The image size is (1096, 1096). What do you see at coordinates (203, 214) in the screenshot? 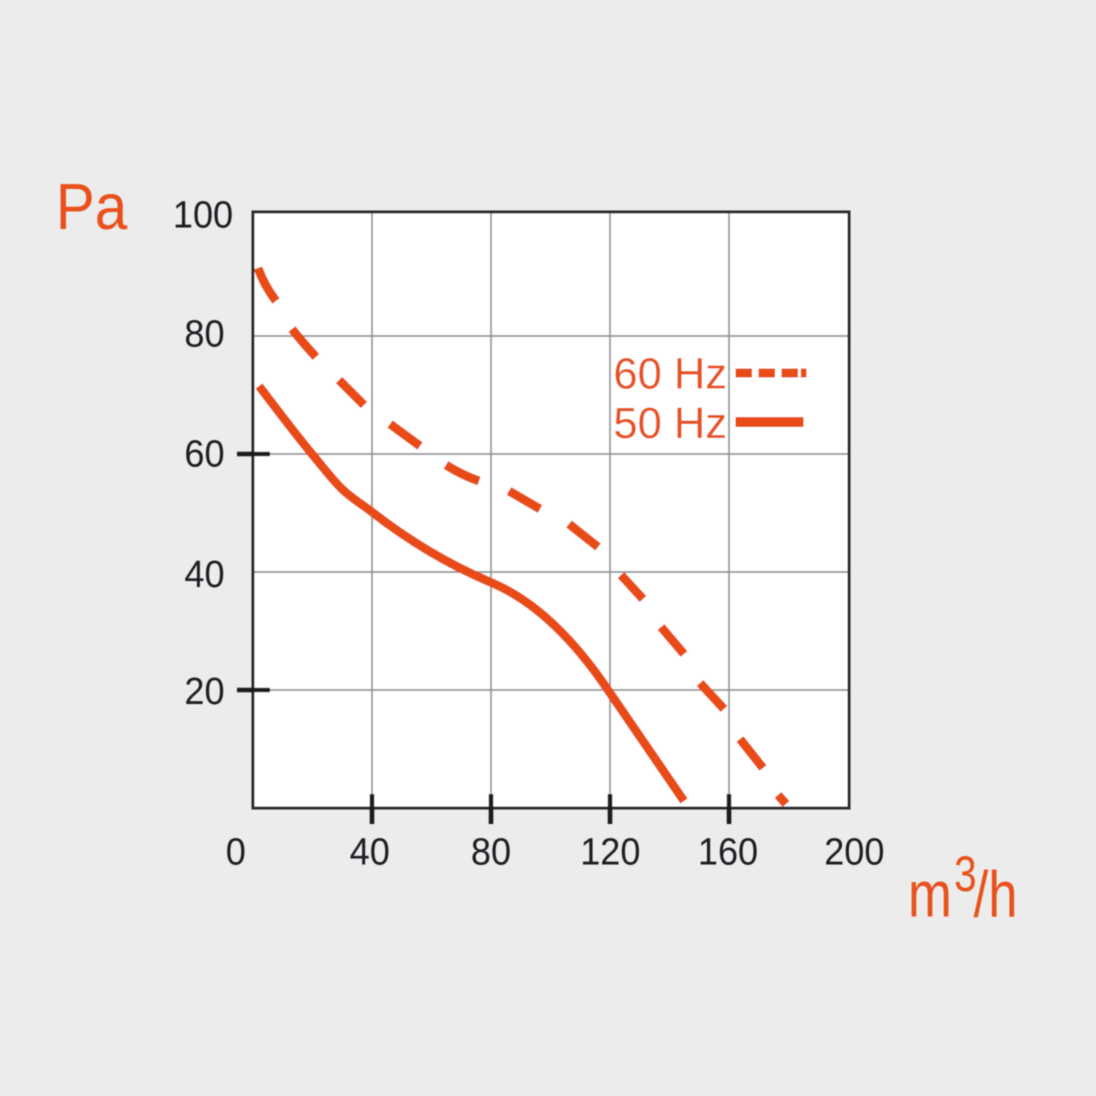
I see `svg-text: 100` at bounding box center [203, 214].